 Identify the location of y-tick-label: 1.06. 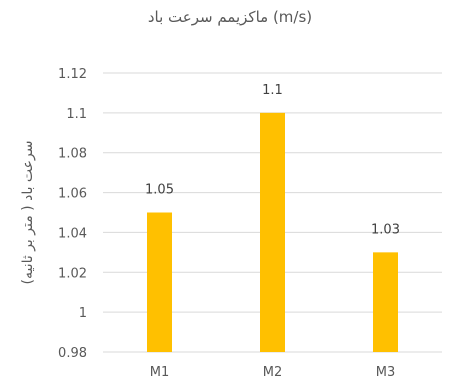
(72, 194).